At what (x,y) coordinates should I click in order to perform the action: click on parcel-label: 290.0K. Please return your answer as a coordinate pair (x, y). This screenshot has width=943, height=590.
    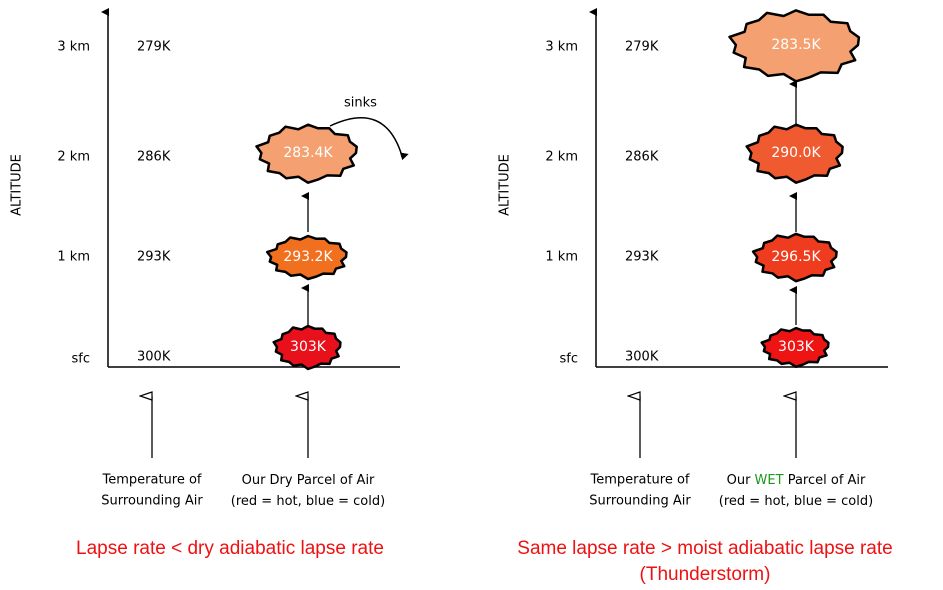
    Looking at the image, I should click on (796, 153).